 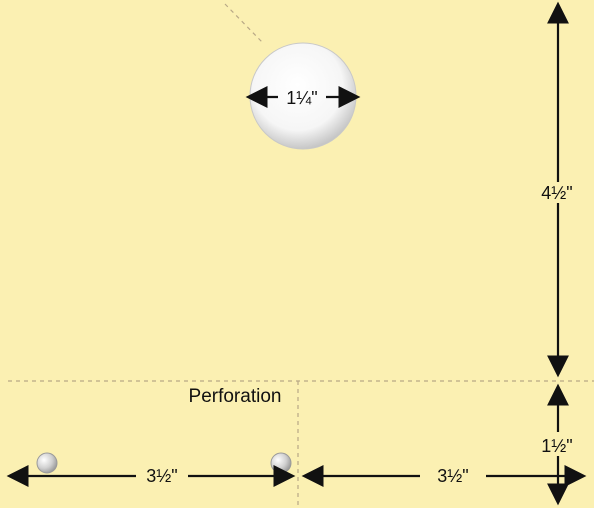 I want to click on small-hole-middle, so click(x=281, y=463).